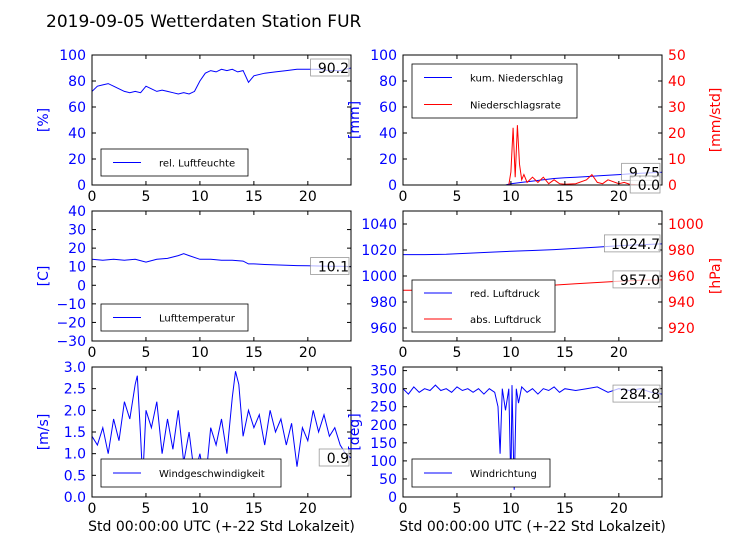 Image resolution: width=736 pixels, height=552 pixels. Describe the element at coordinates (355, 120) in the screenshot. I see `y-axis-label: [mm]` at that location.